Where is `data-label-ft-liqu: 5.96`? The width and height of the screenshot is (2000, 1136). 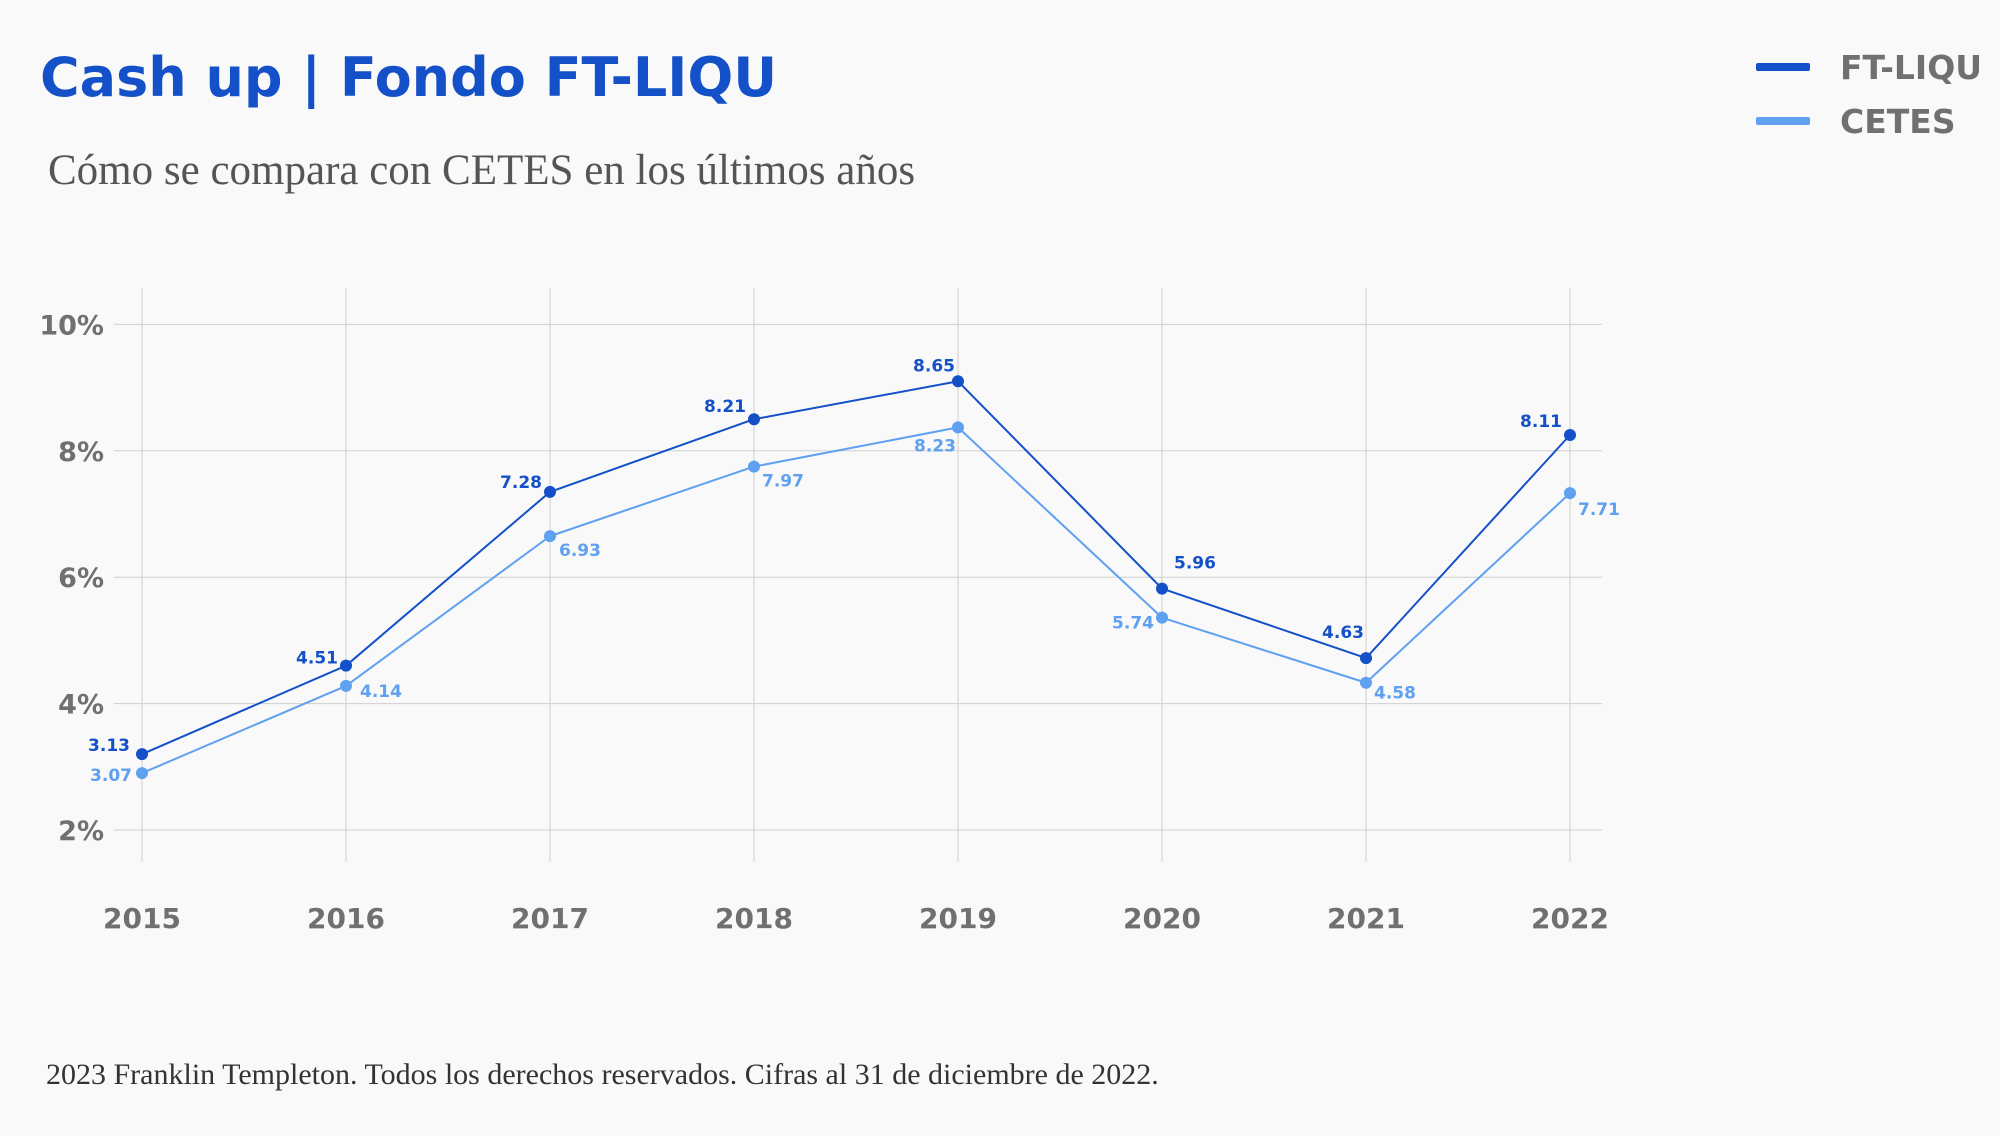
data-label-ft-liqu: 5.96 is located at coordinates (1195, 564).